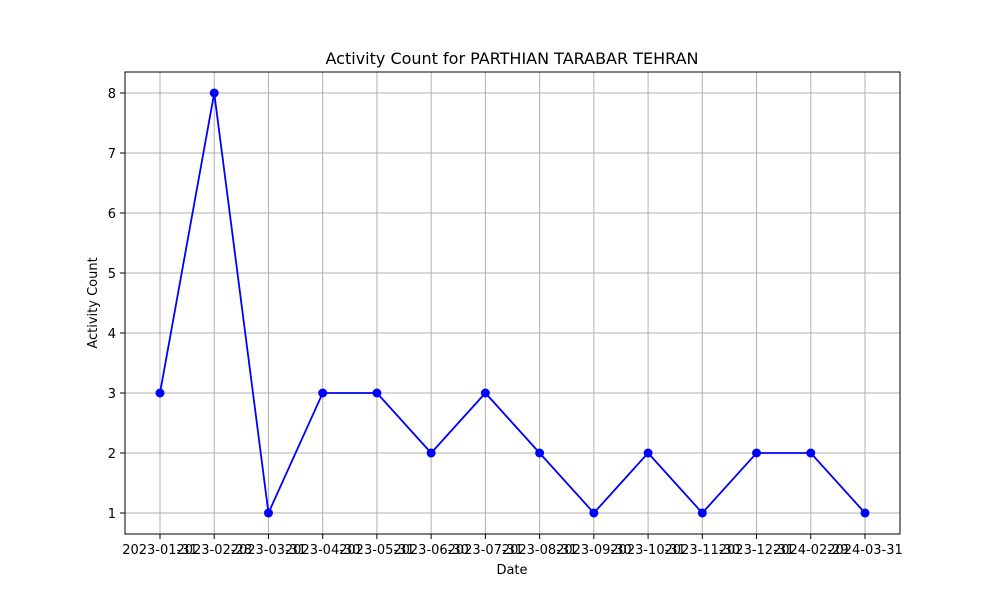 The height and width of the screenshot is (600, 1000). I want to click on x-tick-label: 2023-04-30, so click(323, 550).